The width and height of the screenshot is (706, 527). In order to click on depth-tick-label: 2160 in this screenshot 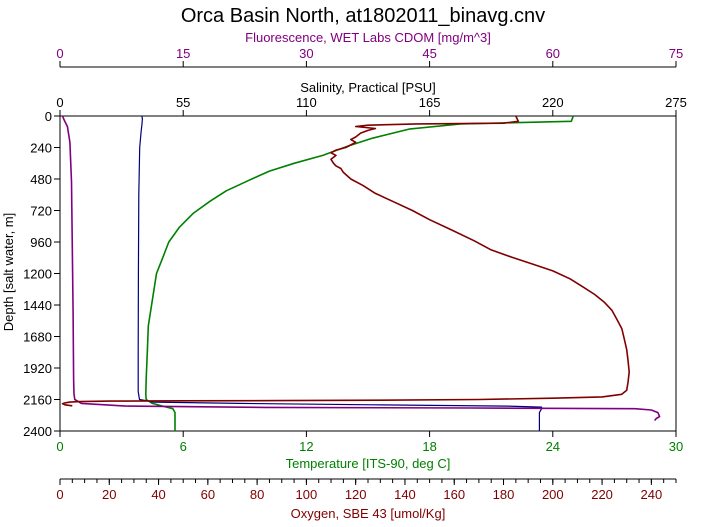, I will do `click(37, 400)`.